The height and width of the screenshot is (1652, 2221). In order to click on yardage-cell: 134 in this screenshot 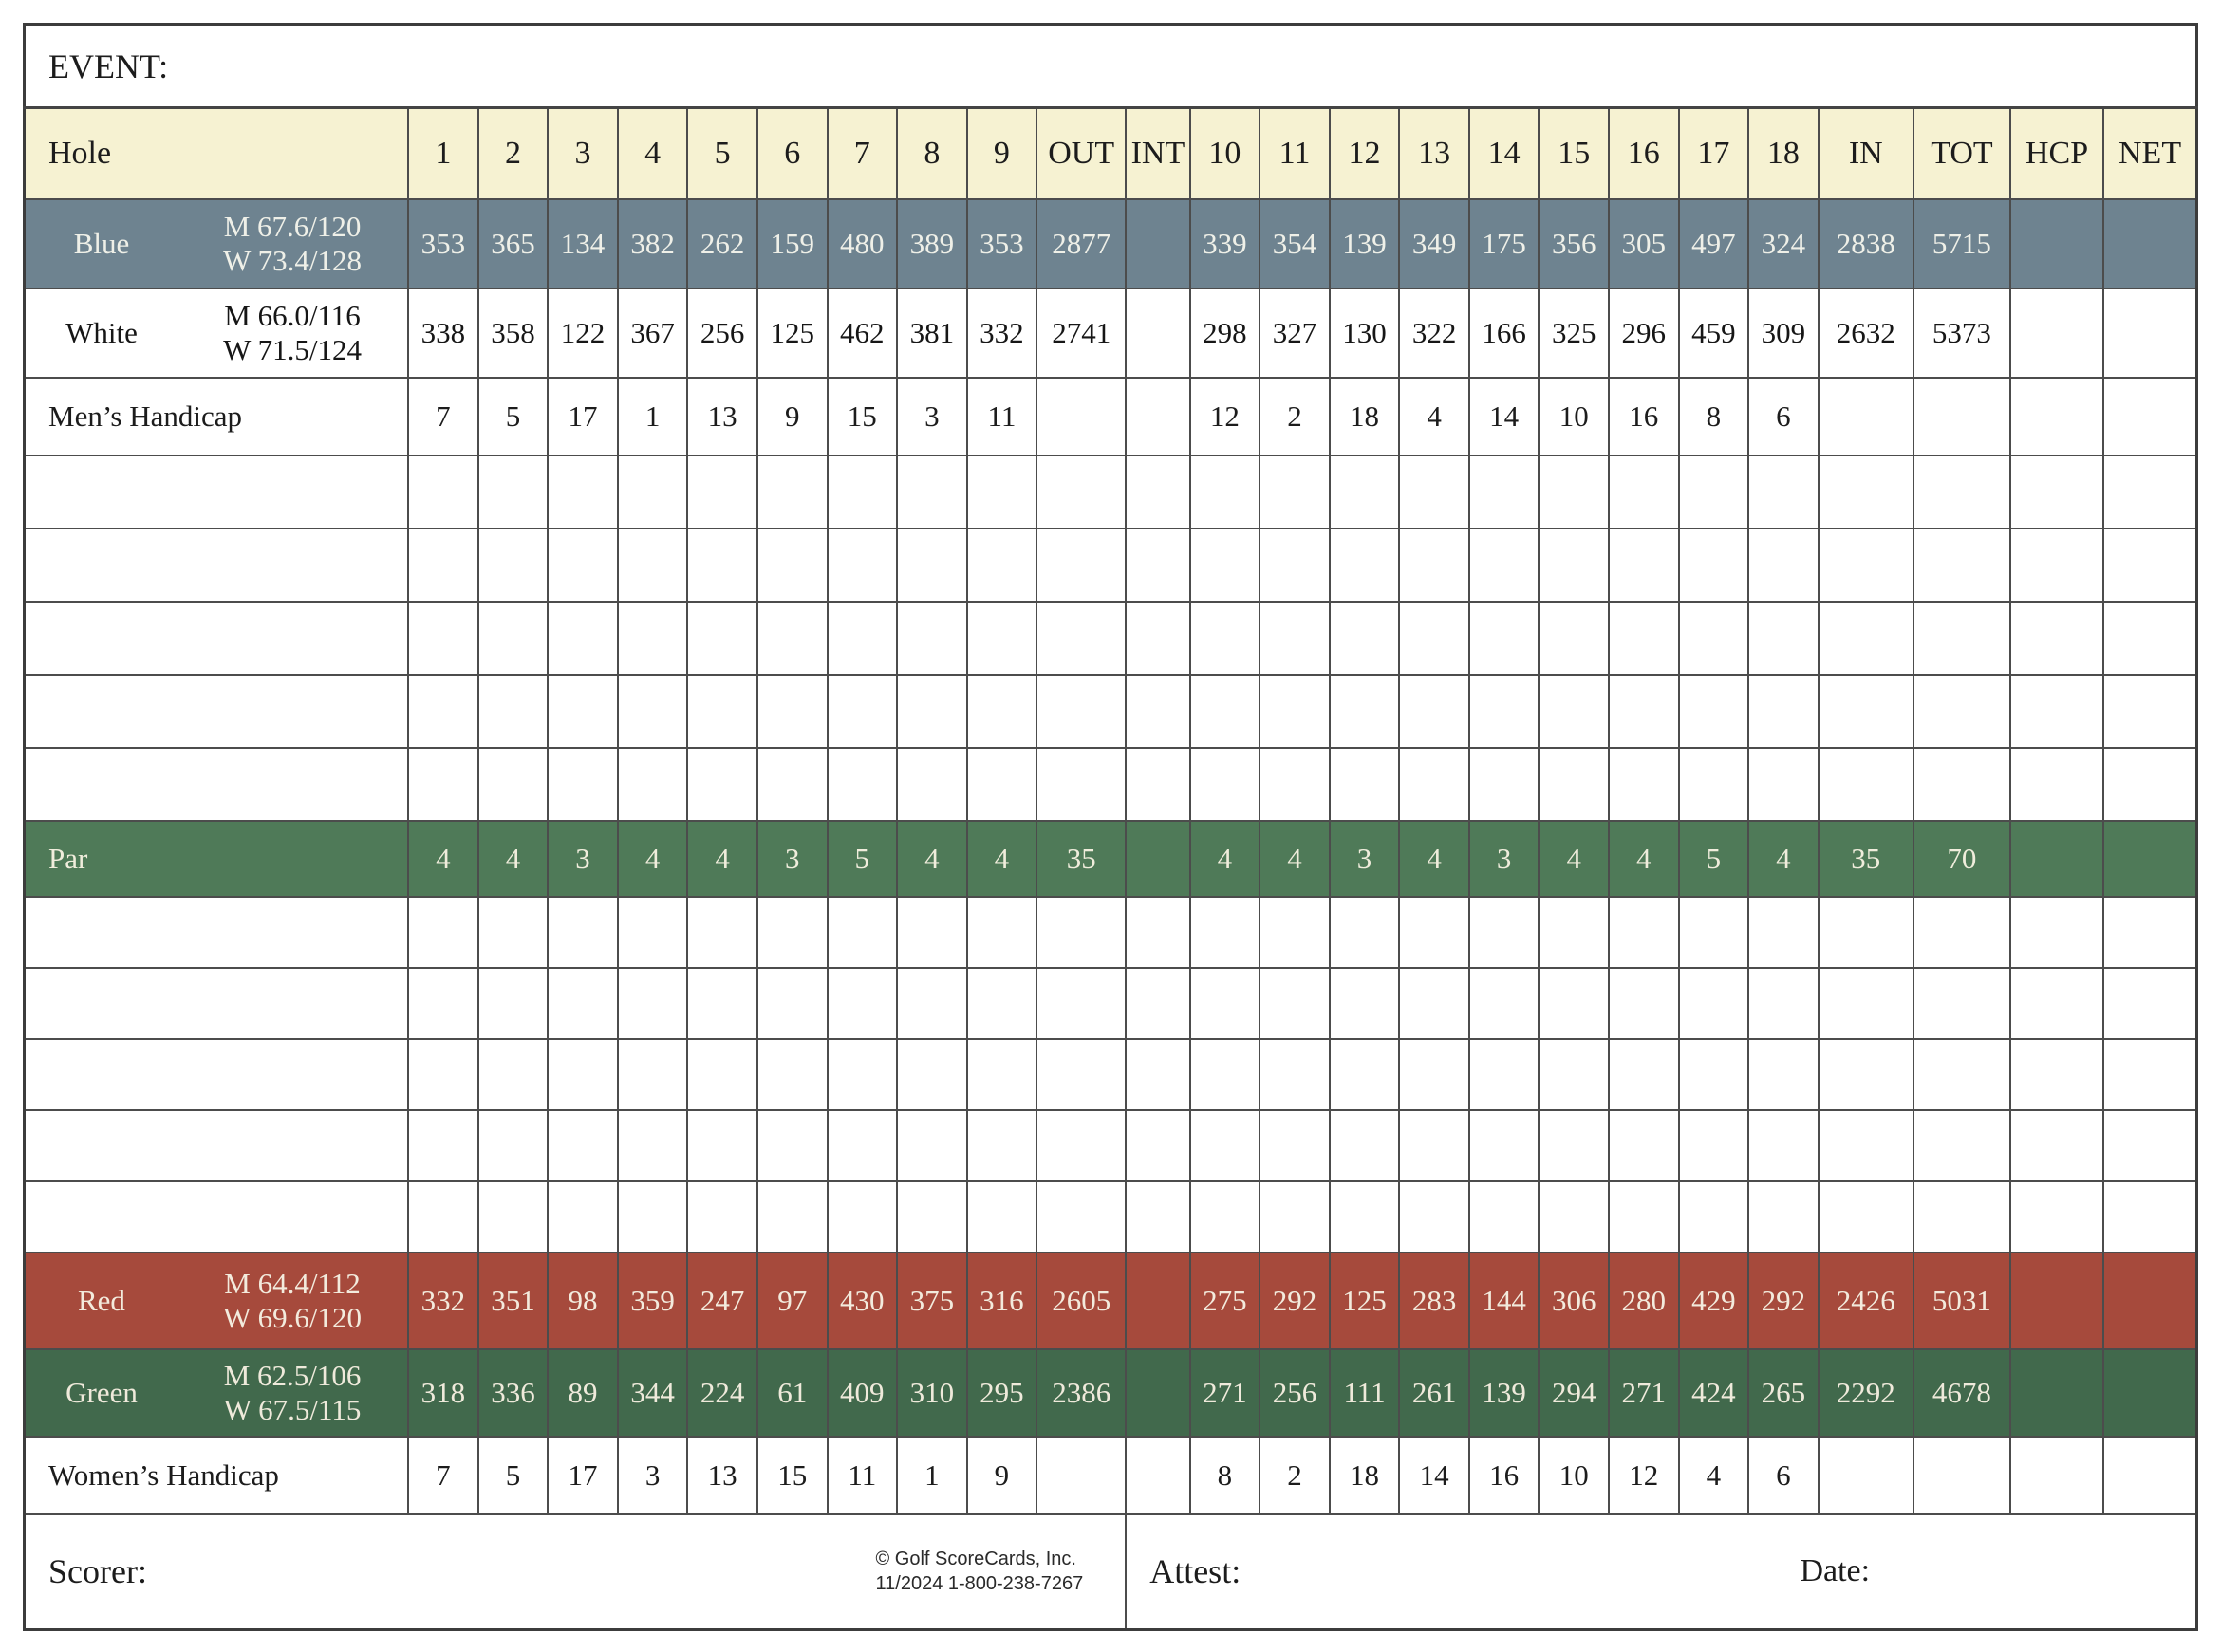, I will do `click(583, 243)`.